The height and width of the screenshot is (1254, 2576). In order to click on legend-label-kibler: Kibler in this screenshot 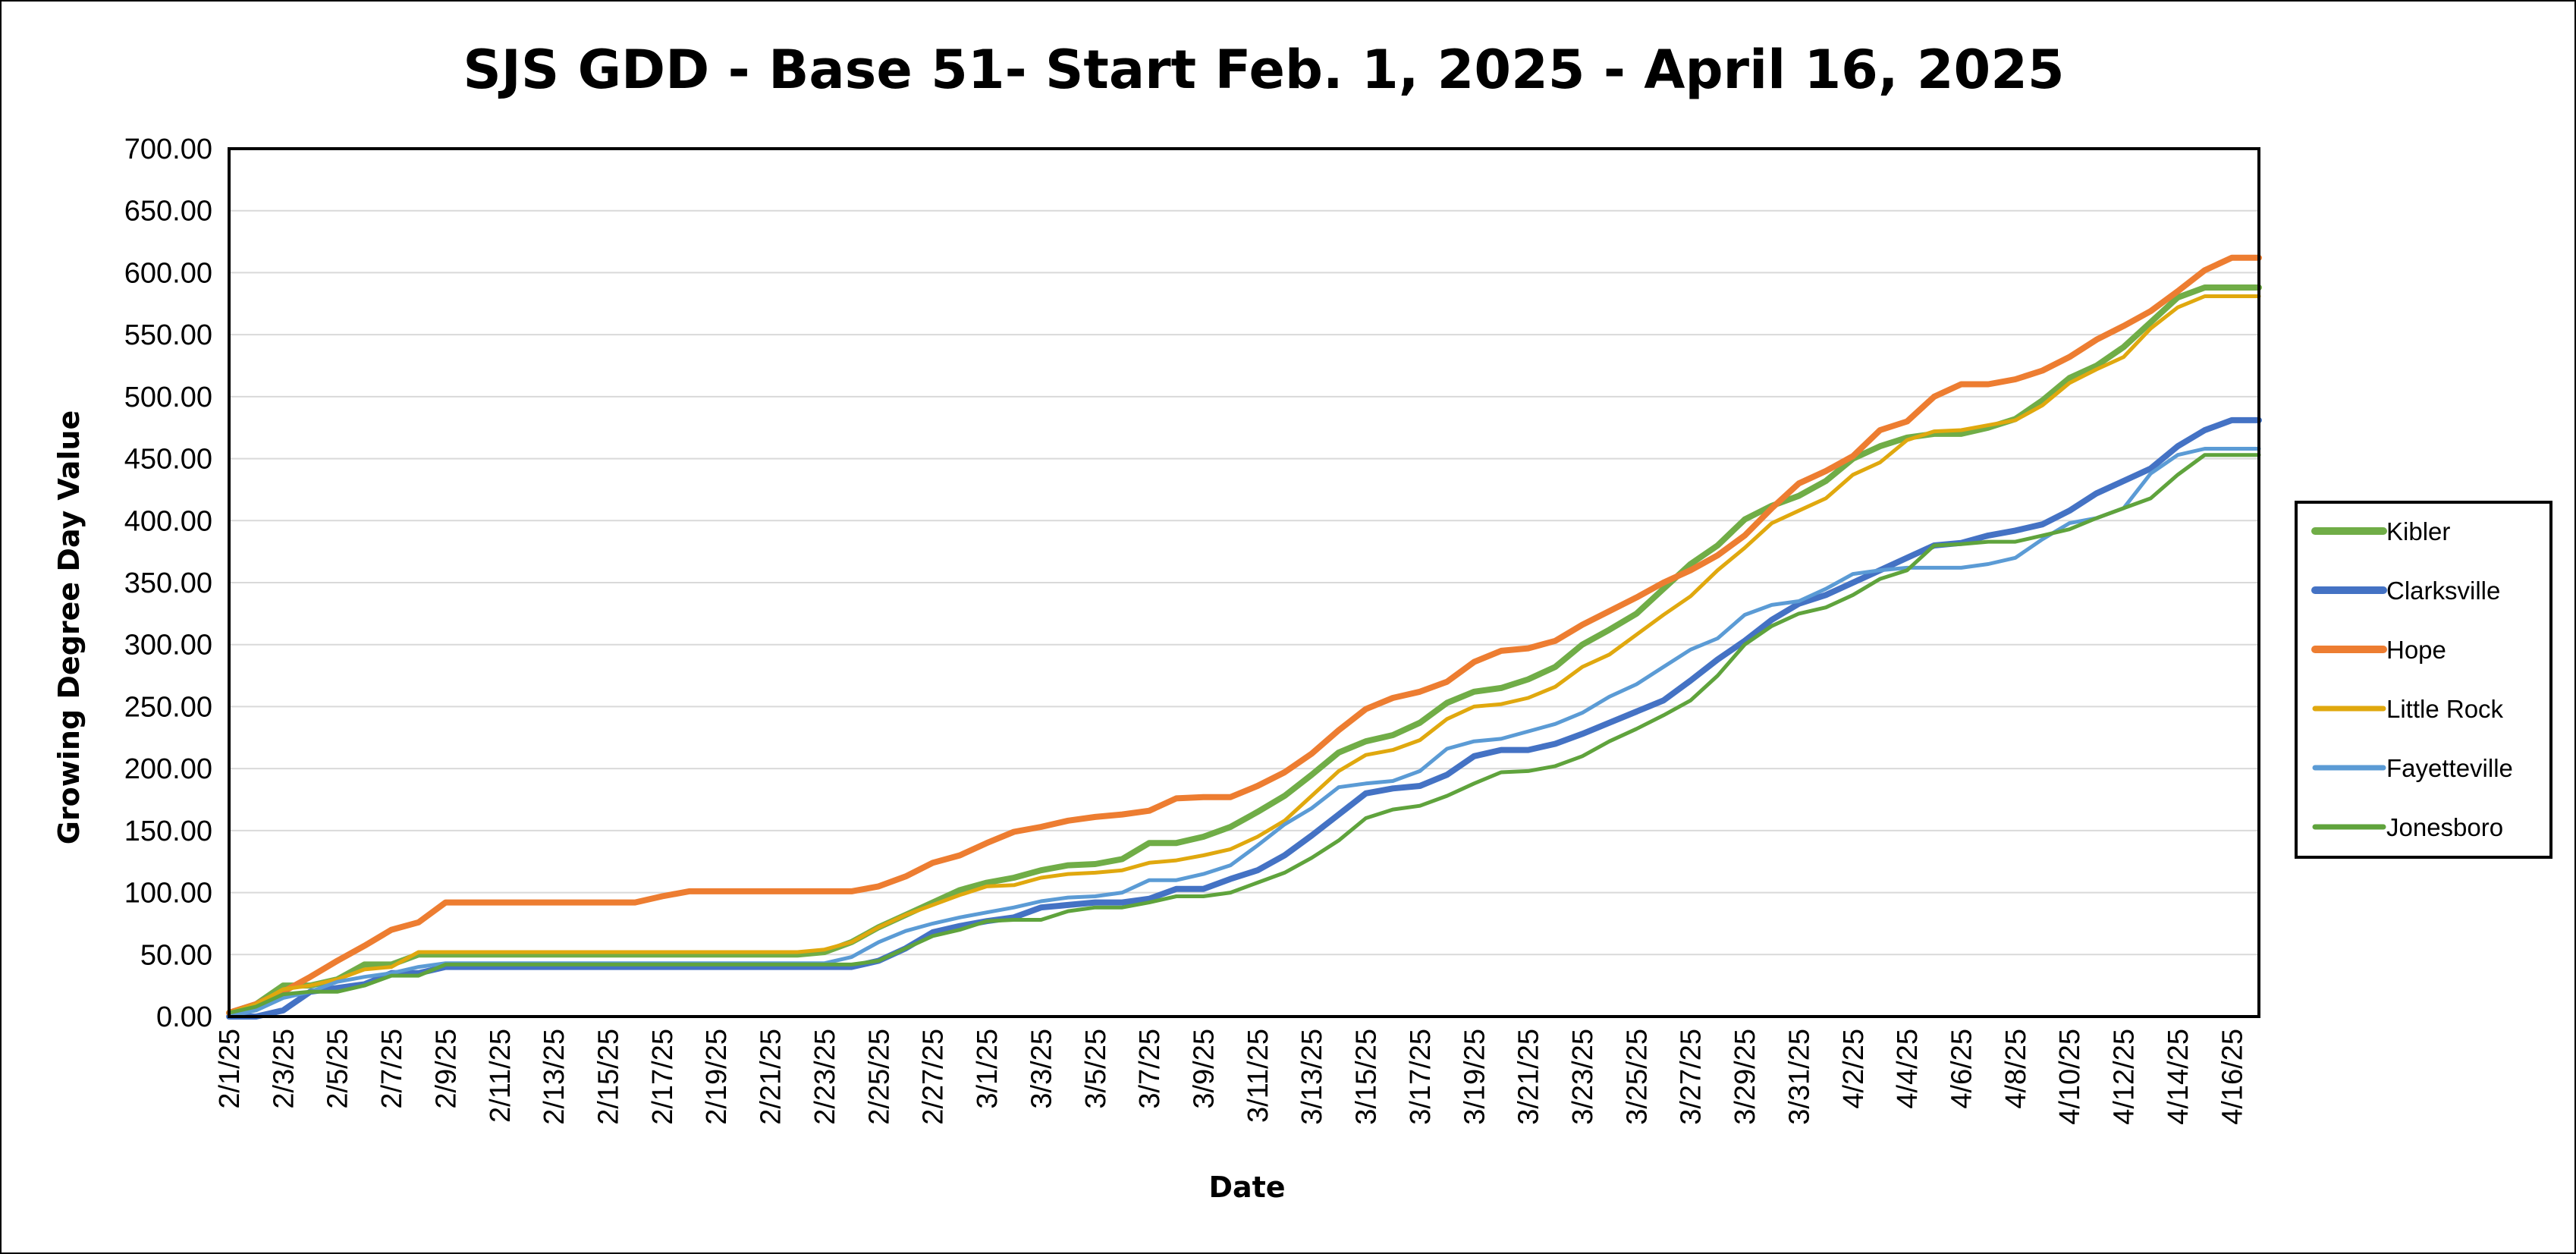, I will do `click(2418, 531)`.